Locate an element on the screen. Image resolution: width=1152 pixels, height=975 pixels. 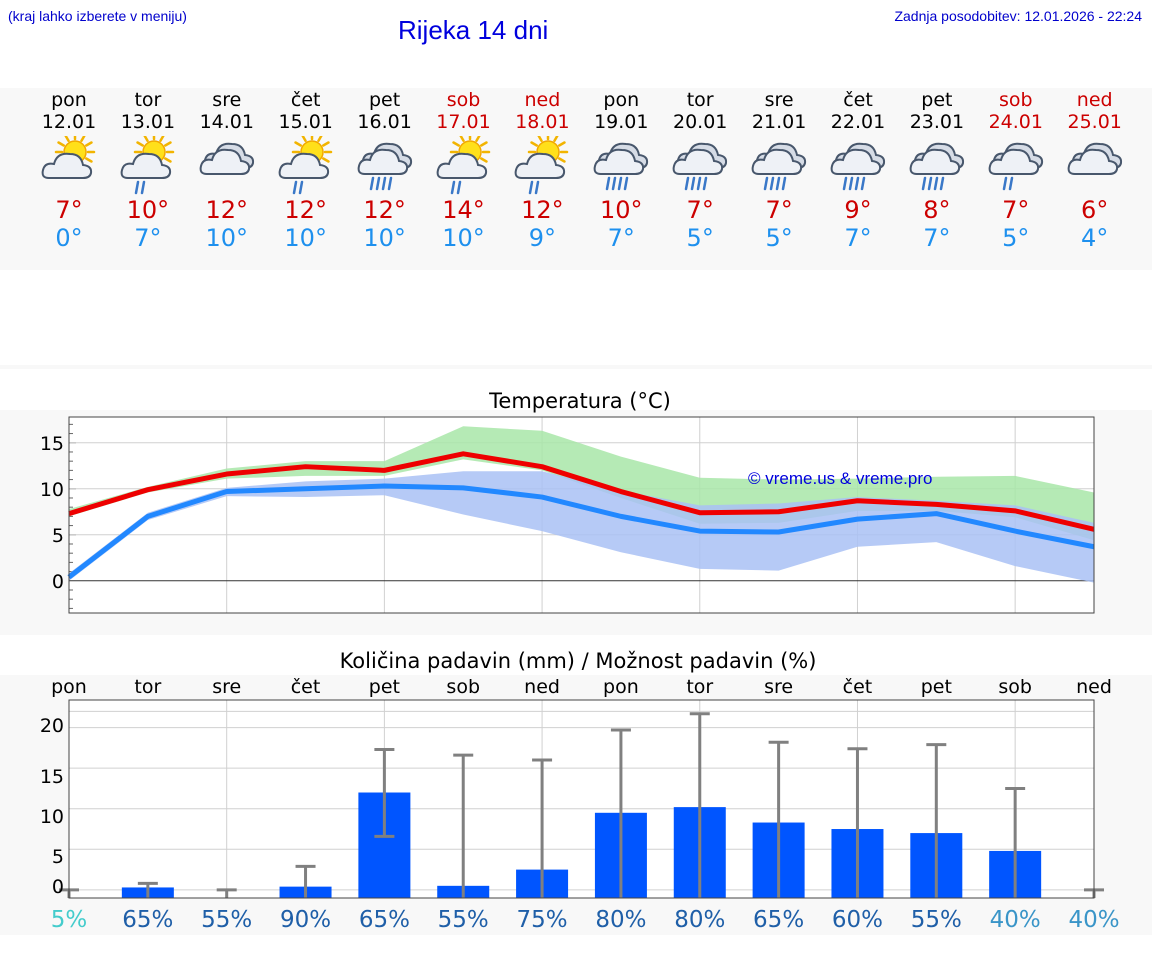
precipitation-probability: 90% is located at coordinates (305, 920).